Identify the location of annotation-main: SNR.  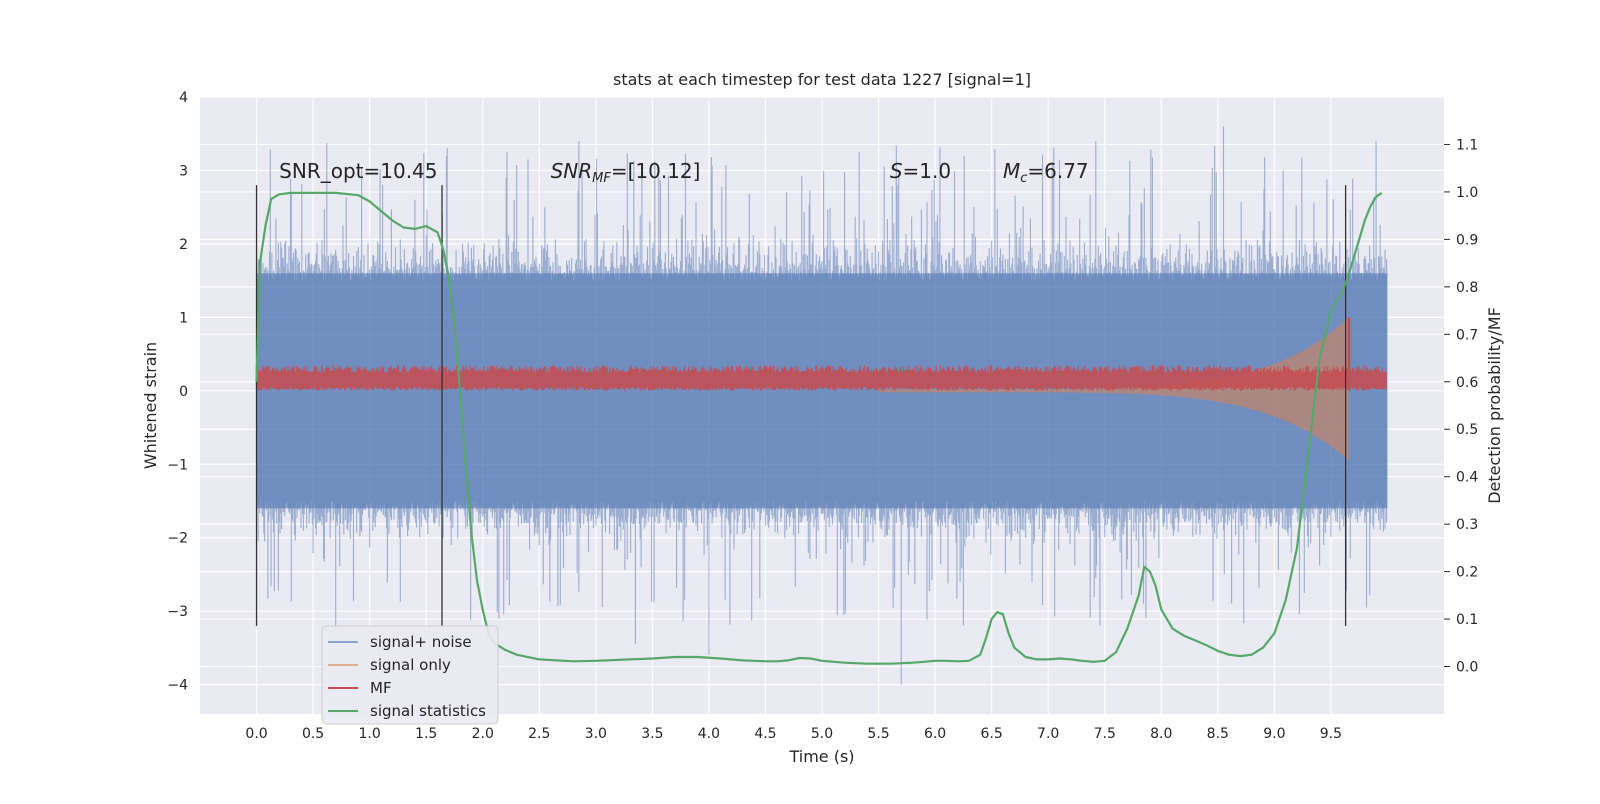
(572, 171).